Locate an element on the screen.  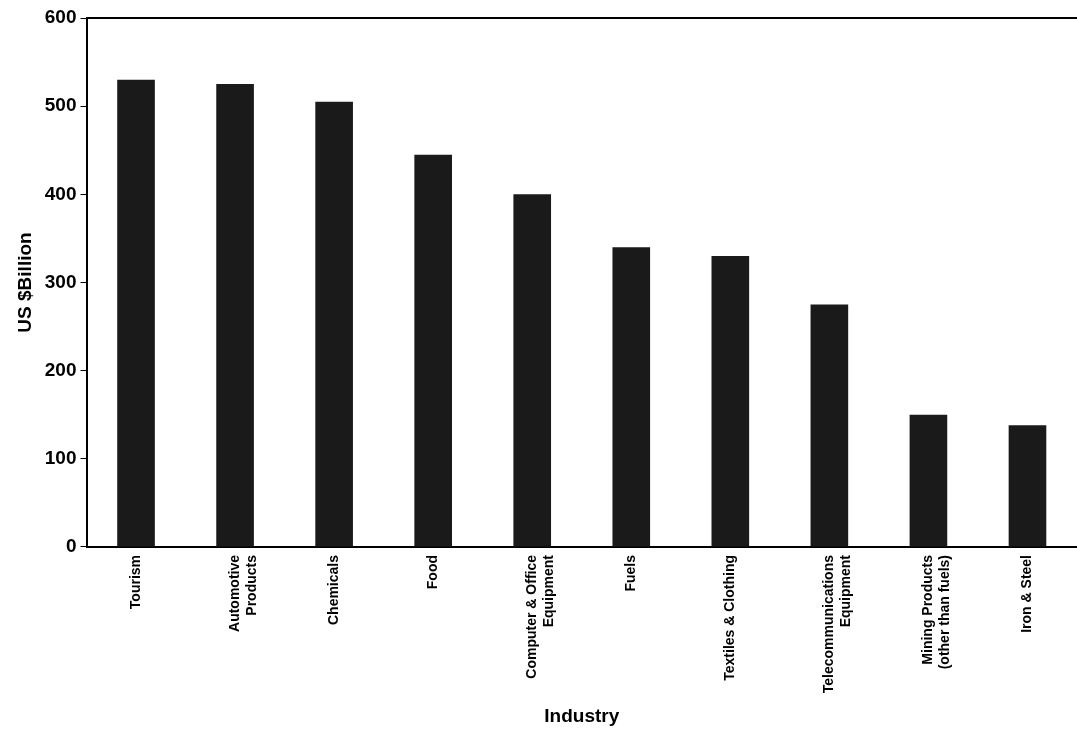
x-tick-label: Food is located at coordinates (432, 572).